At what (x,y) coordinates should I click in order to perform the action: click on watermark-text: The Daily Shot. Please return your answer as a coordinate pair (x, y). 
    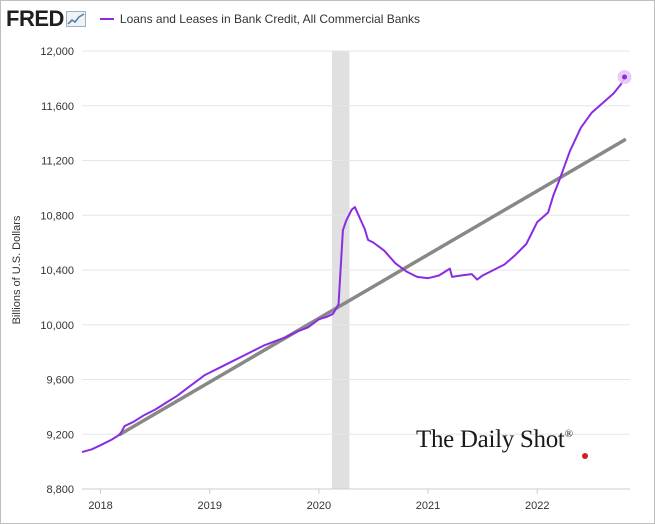
    Looking at the image, I should click on (490, 439).